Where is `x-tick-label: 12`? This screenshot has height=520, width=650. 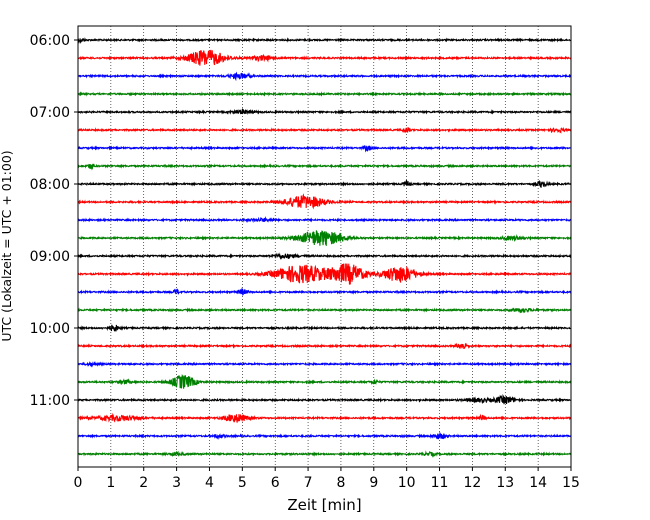 x-tick-label: 12 is located at coordinates (472, 483).